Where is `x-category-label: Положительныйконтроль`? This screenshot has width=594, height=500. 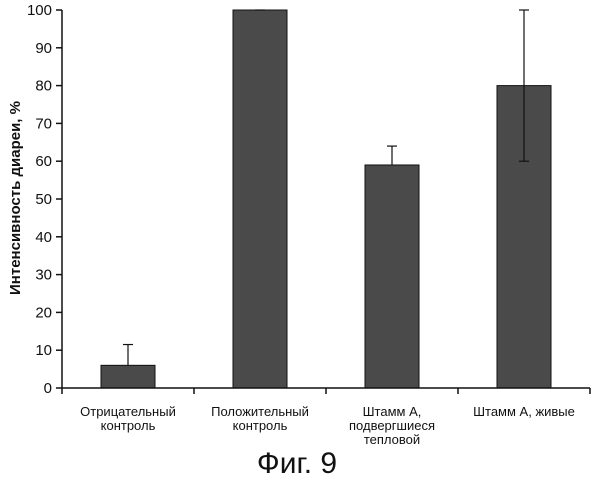
x-category-label: Положительныйконтроль is located at coordinates (260, 418).